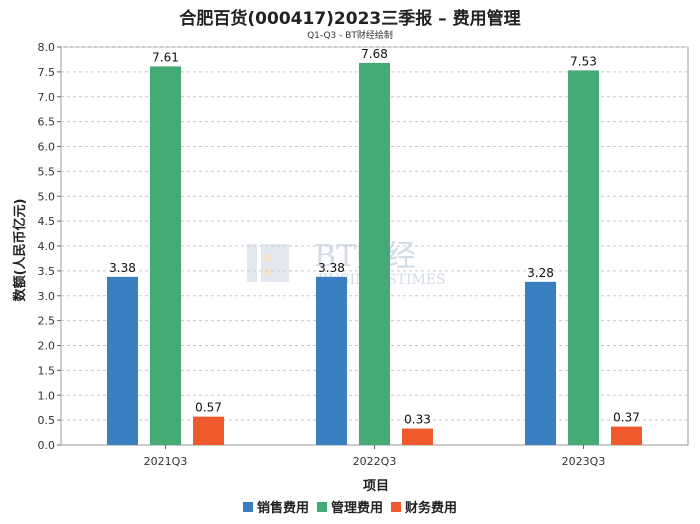  Describe the element at coordinates (47, 271) in the screenshot. I see `y-tick-label: 3.5` at that location.